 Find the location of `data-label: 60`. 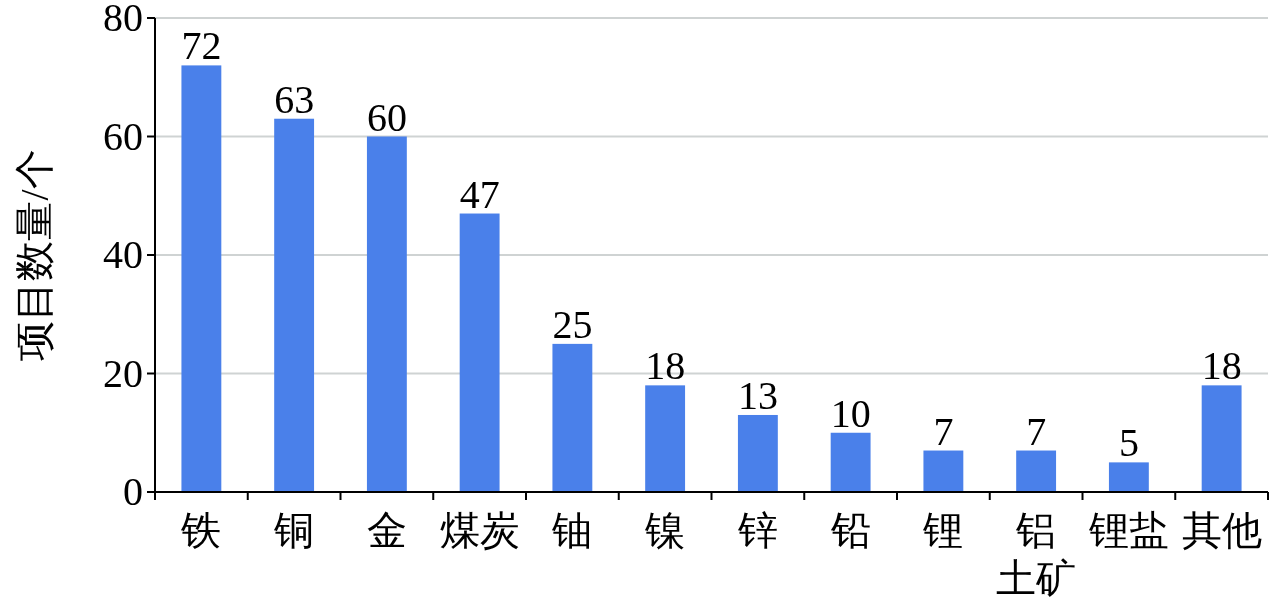

data-label: 60 is located at coordinates (386, 117).